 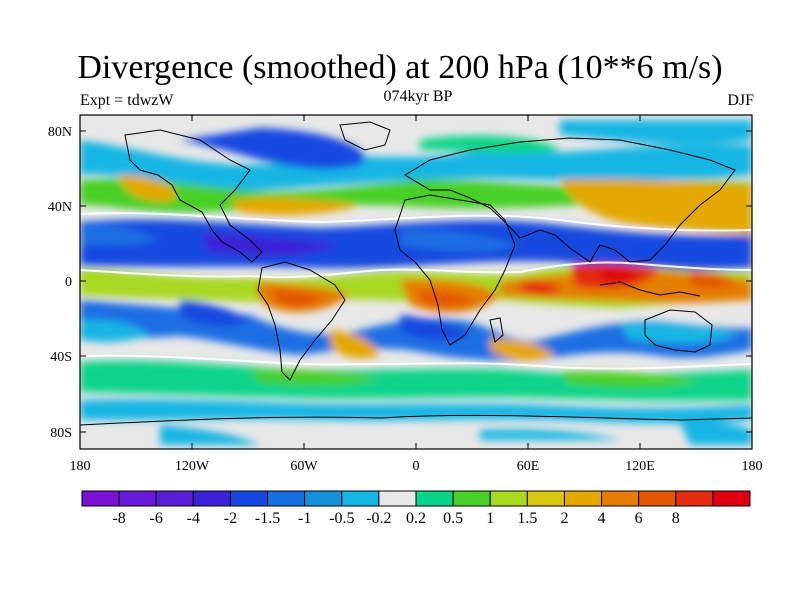 I want to click on season-label: DJF, so click(x=740, y=100).